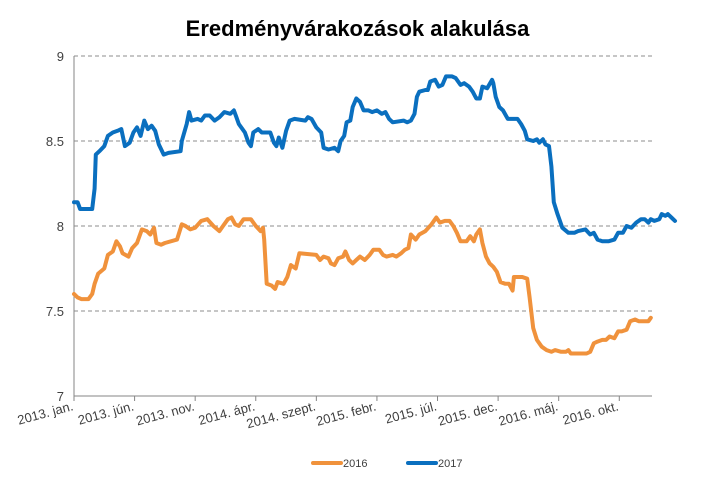 Image resolution: width=715 pixels, height=485 pixels. What do you see at coordinates (357, 28) in the screenshot?
I see `chart-title: Eredményvárakozások alakulása` at bounding box center [357, 28].